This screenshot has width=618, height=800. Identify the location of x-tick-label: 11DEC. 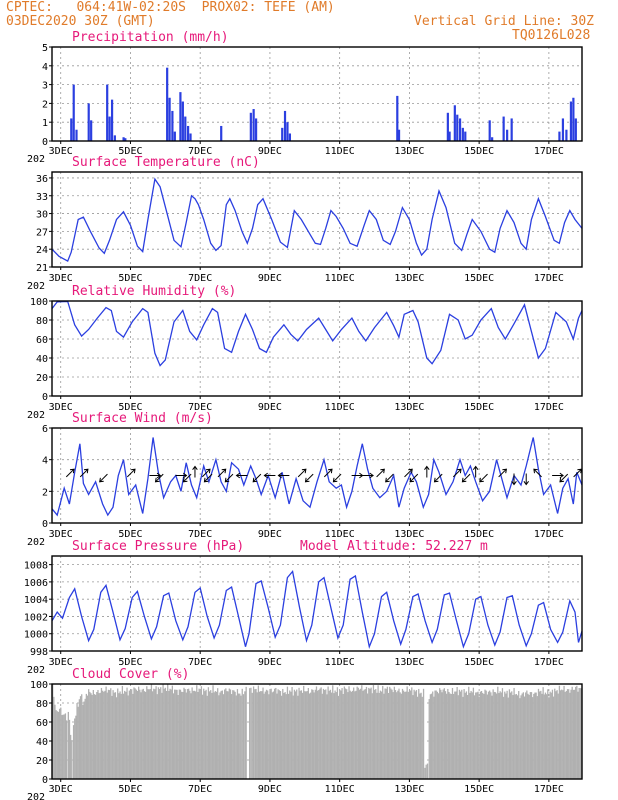
(340, 789).